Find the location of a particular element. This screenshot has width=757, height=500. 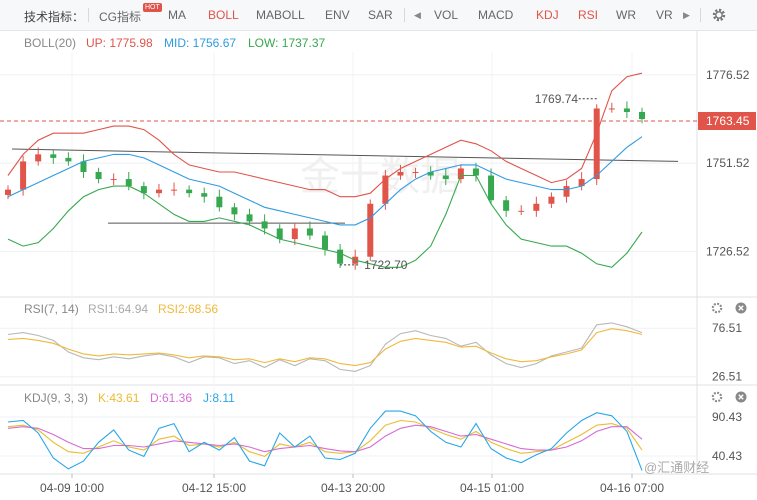

main-y-tick-label: 1776.52 is located at coordinates (728, 75).